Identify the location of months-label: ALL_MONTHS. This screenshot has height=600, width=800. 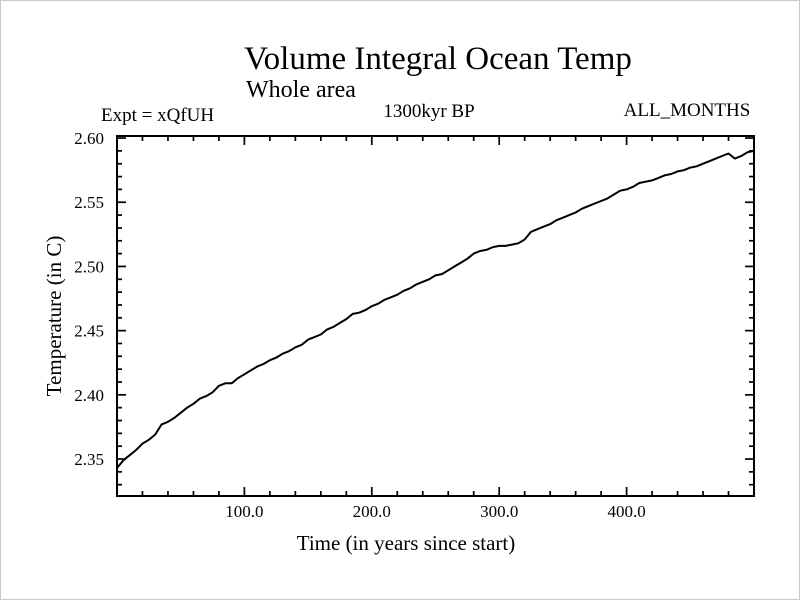
(687, 110).